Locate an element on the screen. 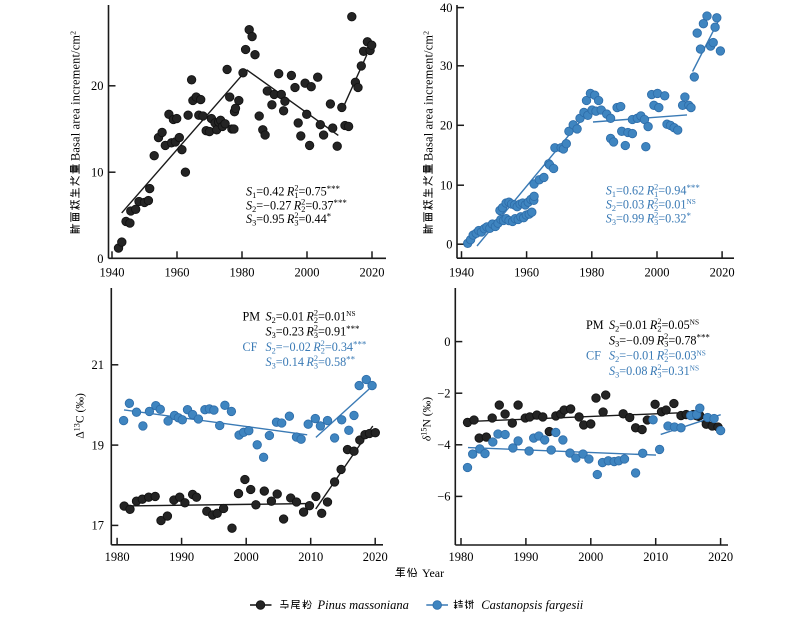 The width and height of the screenshot is (800, 617). svg-text: −2 is located at coordinates (443, 394).